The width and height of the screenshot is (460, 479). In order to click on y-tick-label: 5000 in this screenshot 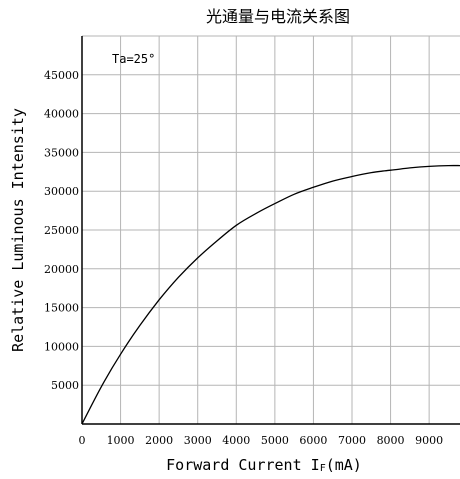, I will do `click(65, 385)`.